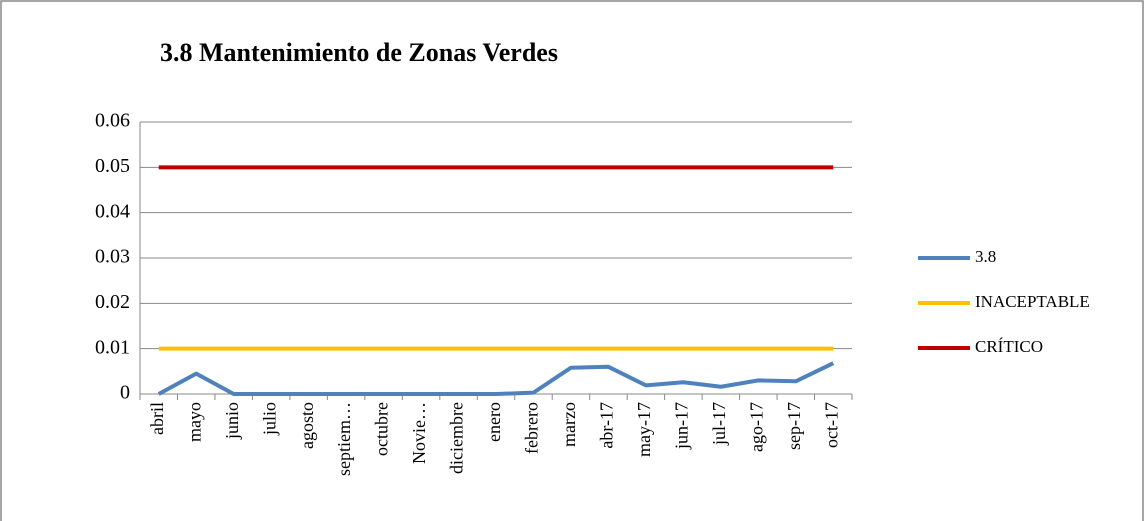 This screenshot has width=1145, height=521. Describe the element at coordinates (382, 429) in the screenshot. I see `x-tick-label: octubre` at that location.